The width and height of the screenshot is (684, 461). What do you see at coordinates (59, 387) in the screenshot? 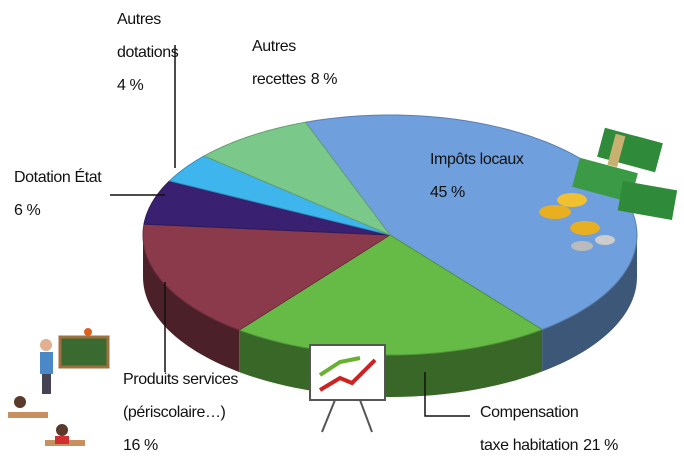
I see `classroom-icon` at bounding box center [59, 387].